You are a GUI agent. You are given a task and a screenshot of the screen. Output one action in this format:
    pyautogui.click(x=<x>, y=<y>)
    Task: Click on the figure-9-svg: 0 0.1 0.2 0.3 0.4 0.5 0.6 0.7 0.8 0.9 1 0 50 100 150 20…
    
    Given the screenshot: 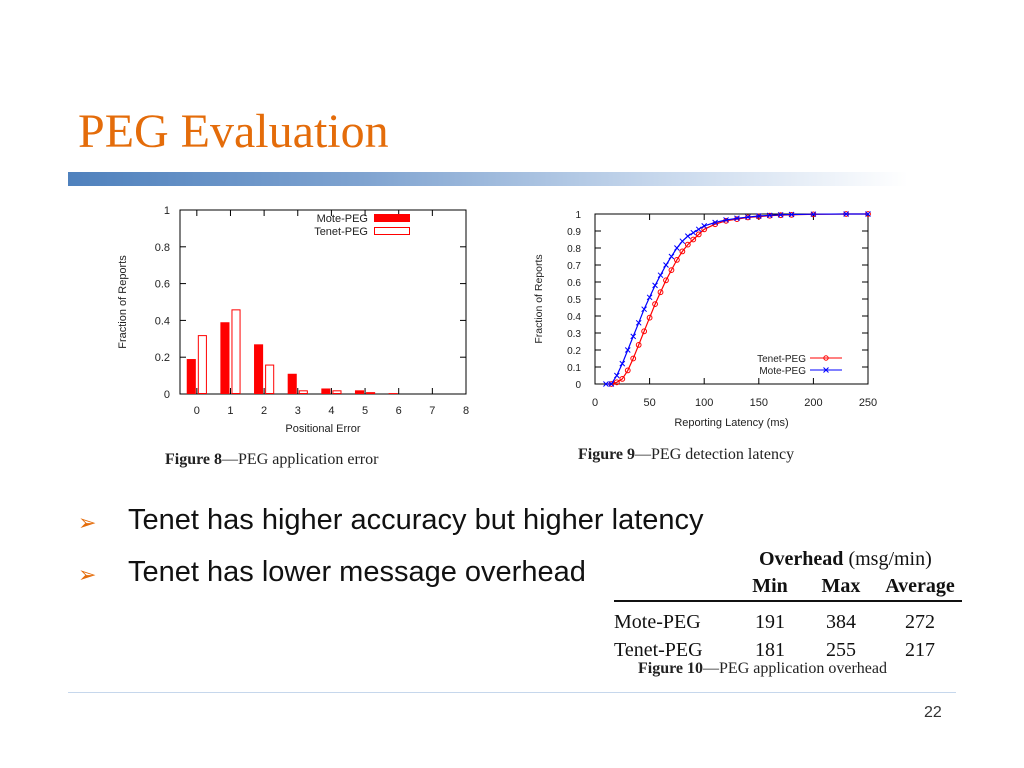 What is the action you would take?
    pyautogui.click(x=705, y=319)
    